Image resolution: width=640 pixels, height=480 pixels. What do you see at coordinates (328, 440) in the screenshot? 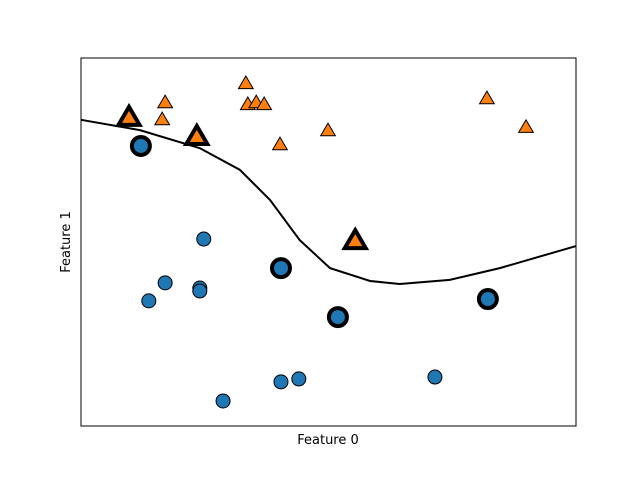
I see `x-axis-label: Feature 0` at bounding box center [328, 440].